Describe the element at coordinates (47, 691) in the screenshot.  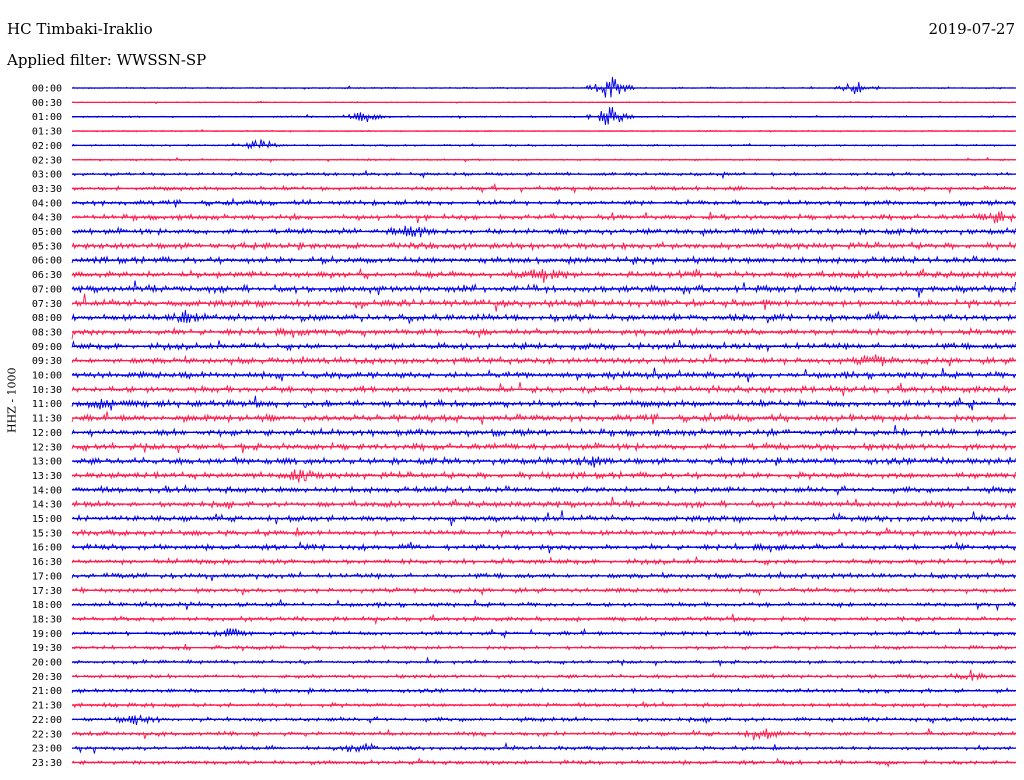
I see `time-tick-2100: 21:00` at that location.